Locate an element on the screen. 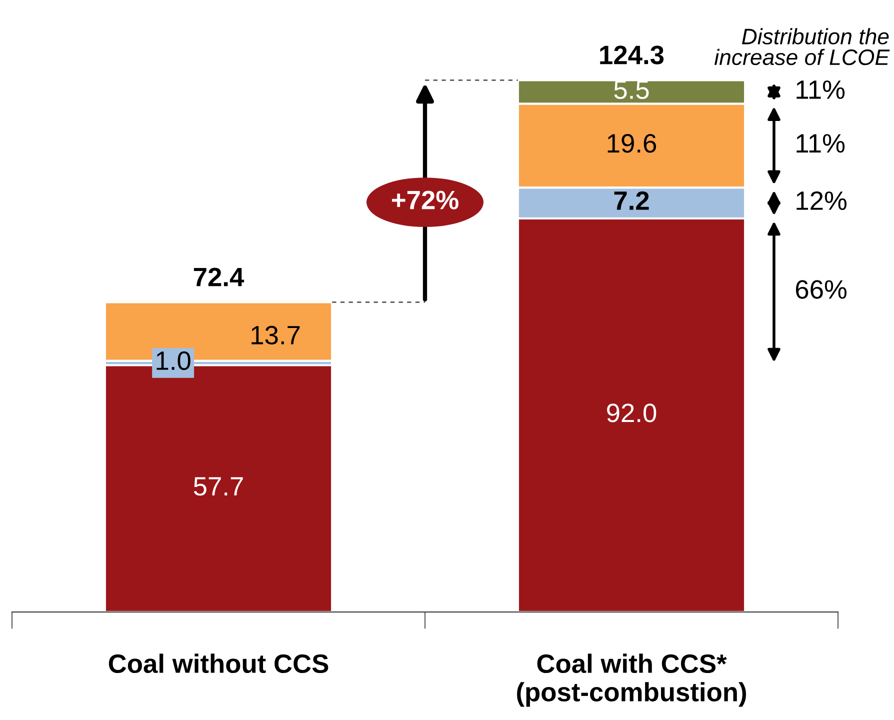 Image resolution: width=894 pixels, height=720 pixels. data-label: 13.7 is located at coordinates (276, 335).